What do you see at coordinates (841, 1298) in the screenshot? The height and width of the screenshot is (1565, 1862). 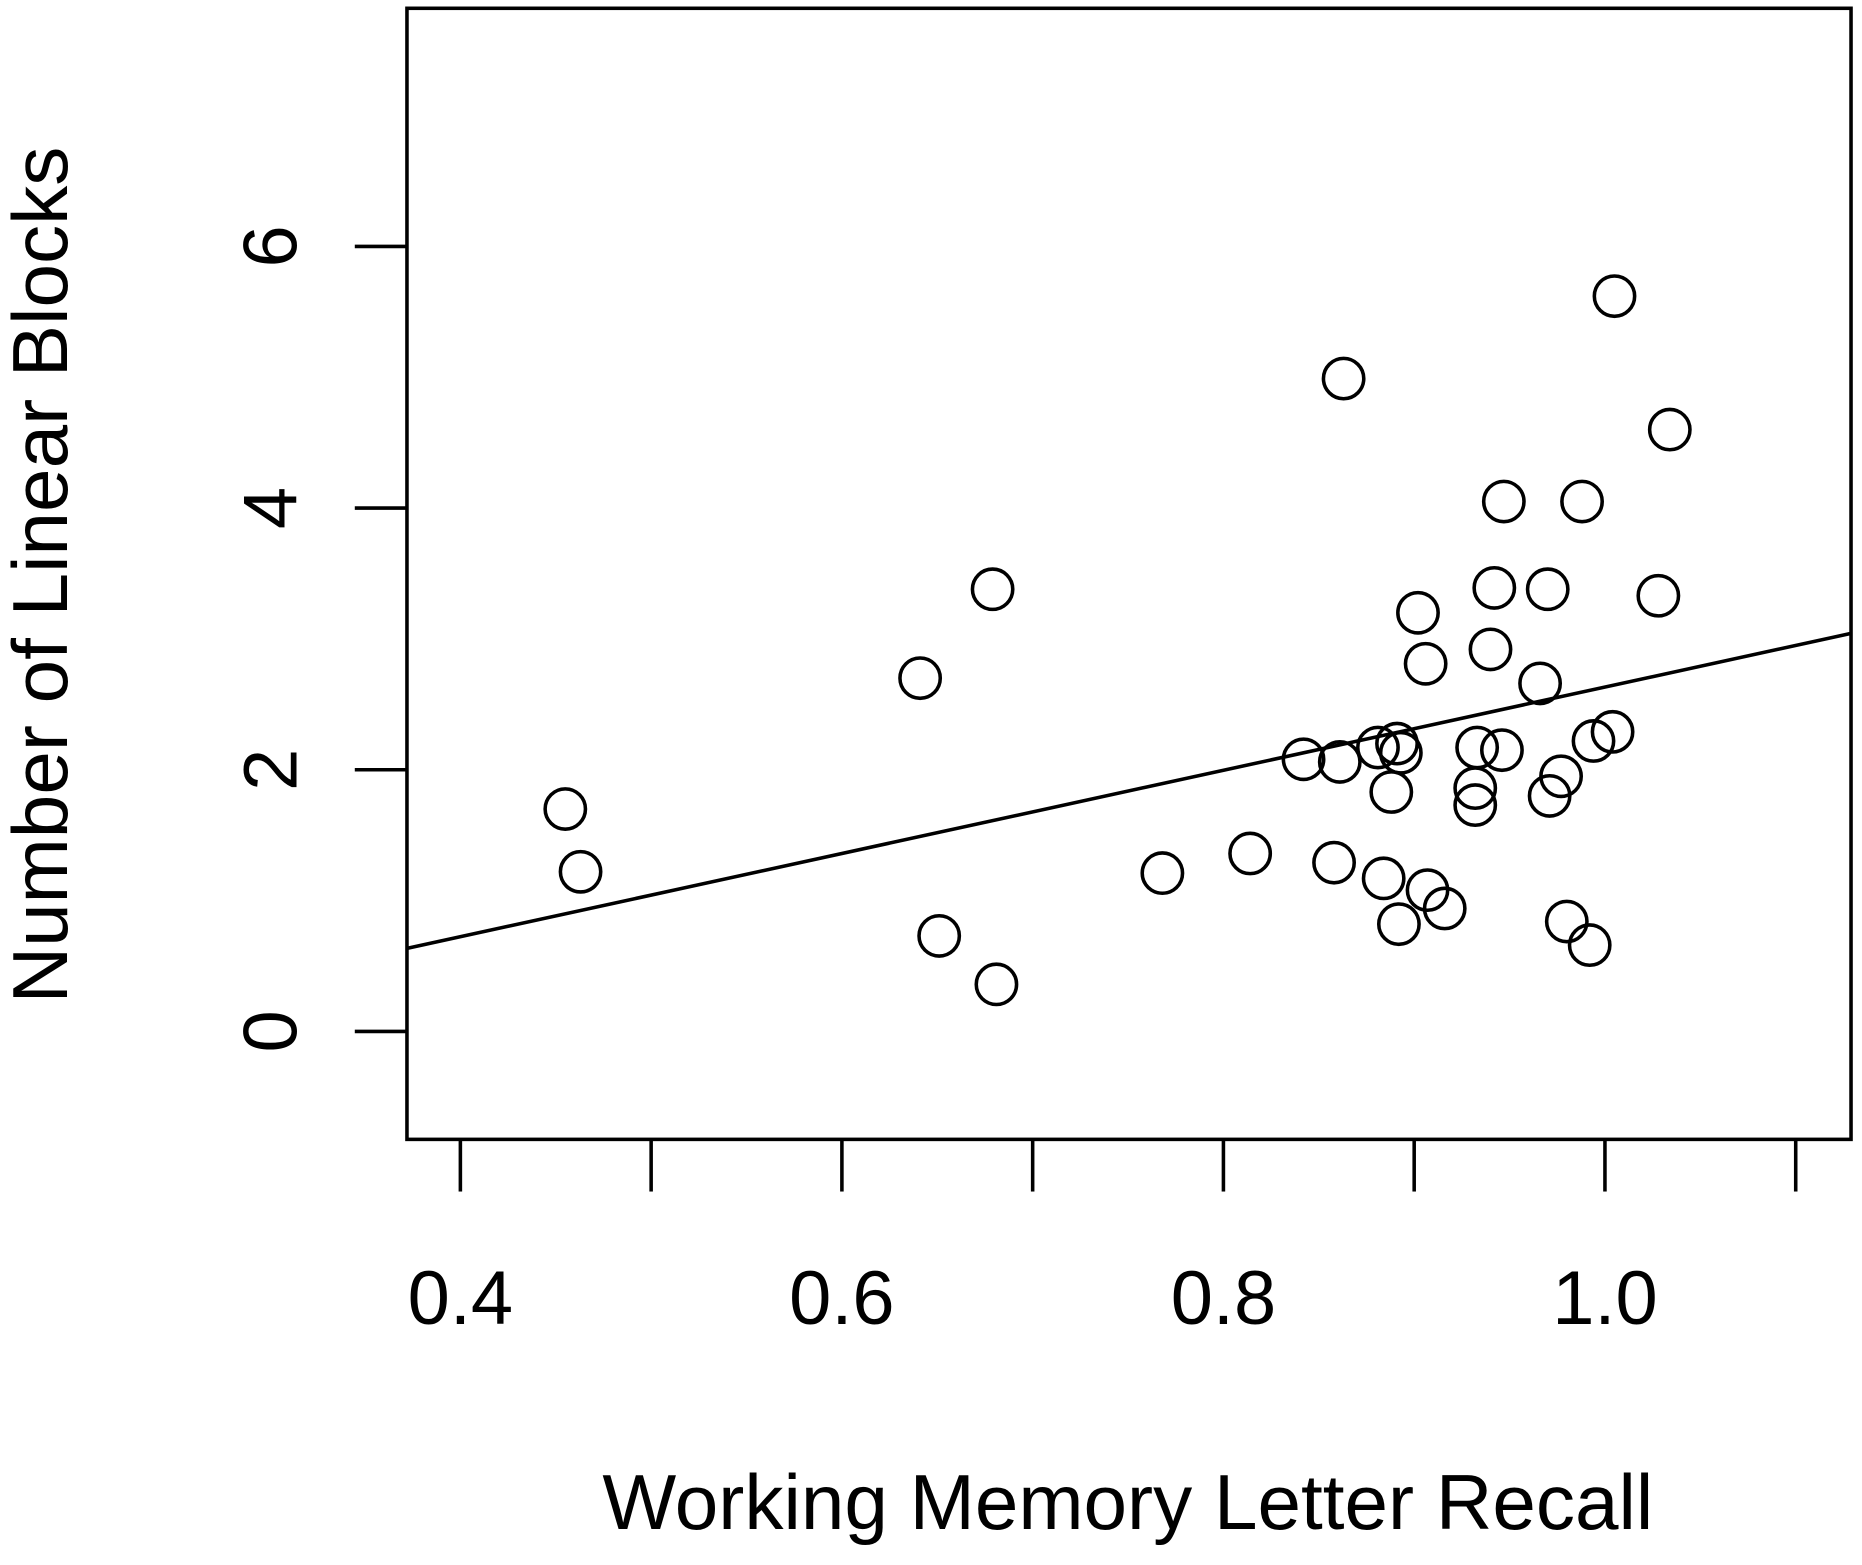 I see `x-tick-label: 0.6` at bounding box center [841, 1298].